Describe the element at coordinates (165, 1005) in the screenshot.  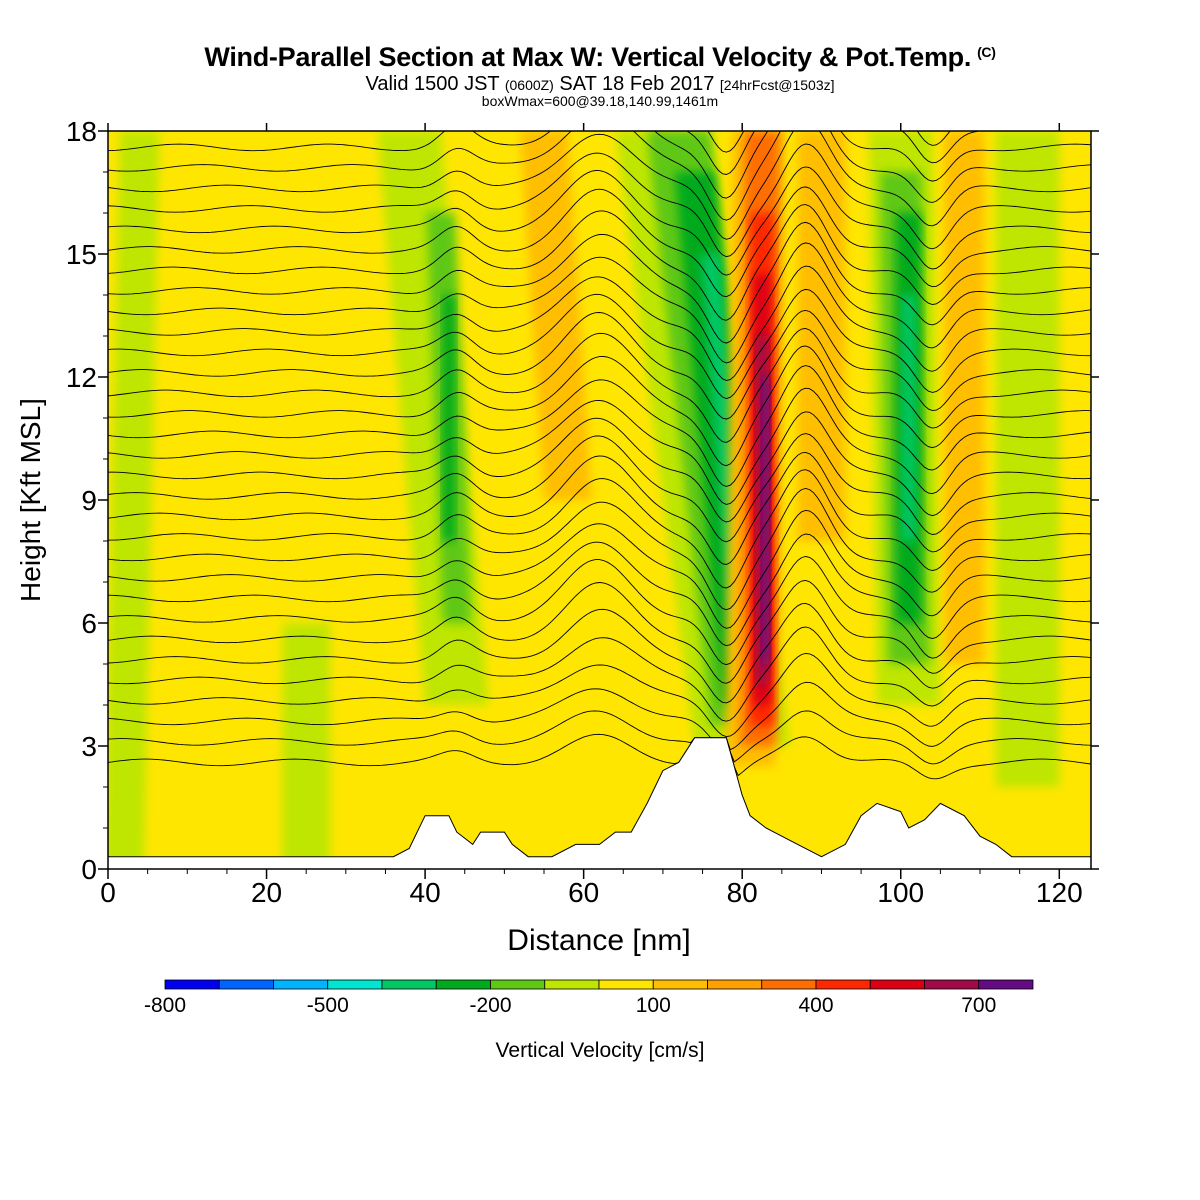
I see `colorbar-tick-label: -800` at that location.